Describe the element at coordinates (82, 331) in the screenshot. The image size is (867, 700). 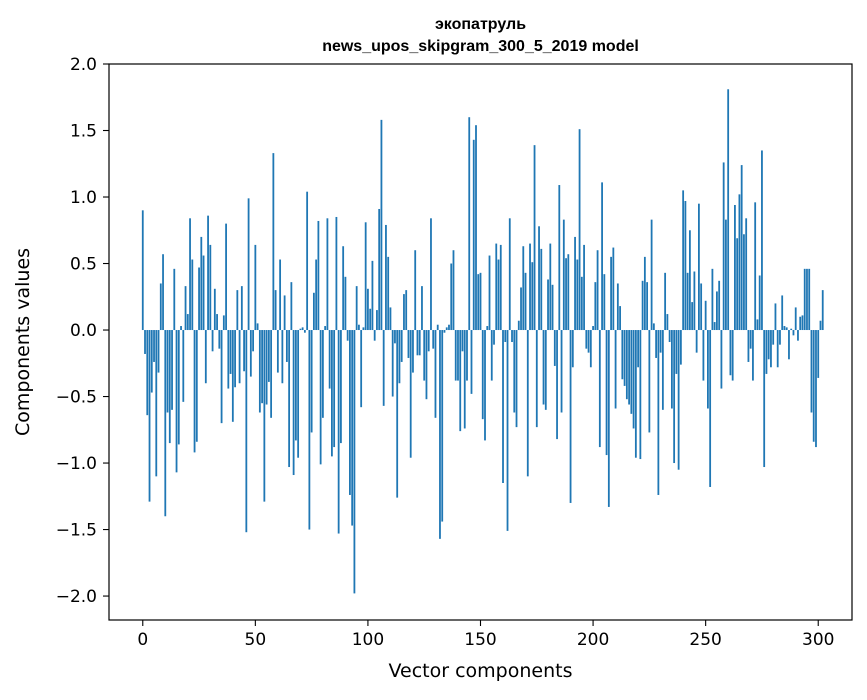
I see `y-axis-ticks: −2.0 −1.5 −1.0 −0.5 0.0 0.5 1.0 1.5 2.0` at that location.